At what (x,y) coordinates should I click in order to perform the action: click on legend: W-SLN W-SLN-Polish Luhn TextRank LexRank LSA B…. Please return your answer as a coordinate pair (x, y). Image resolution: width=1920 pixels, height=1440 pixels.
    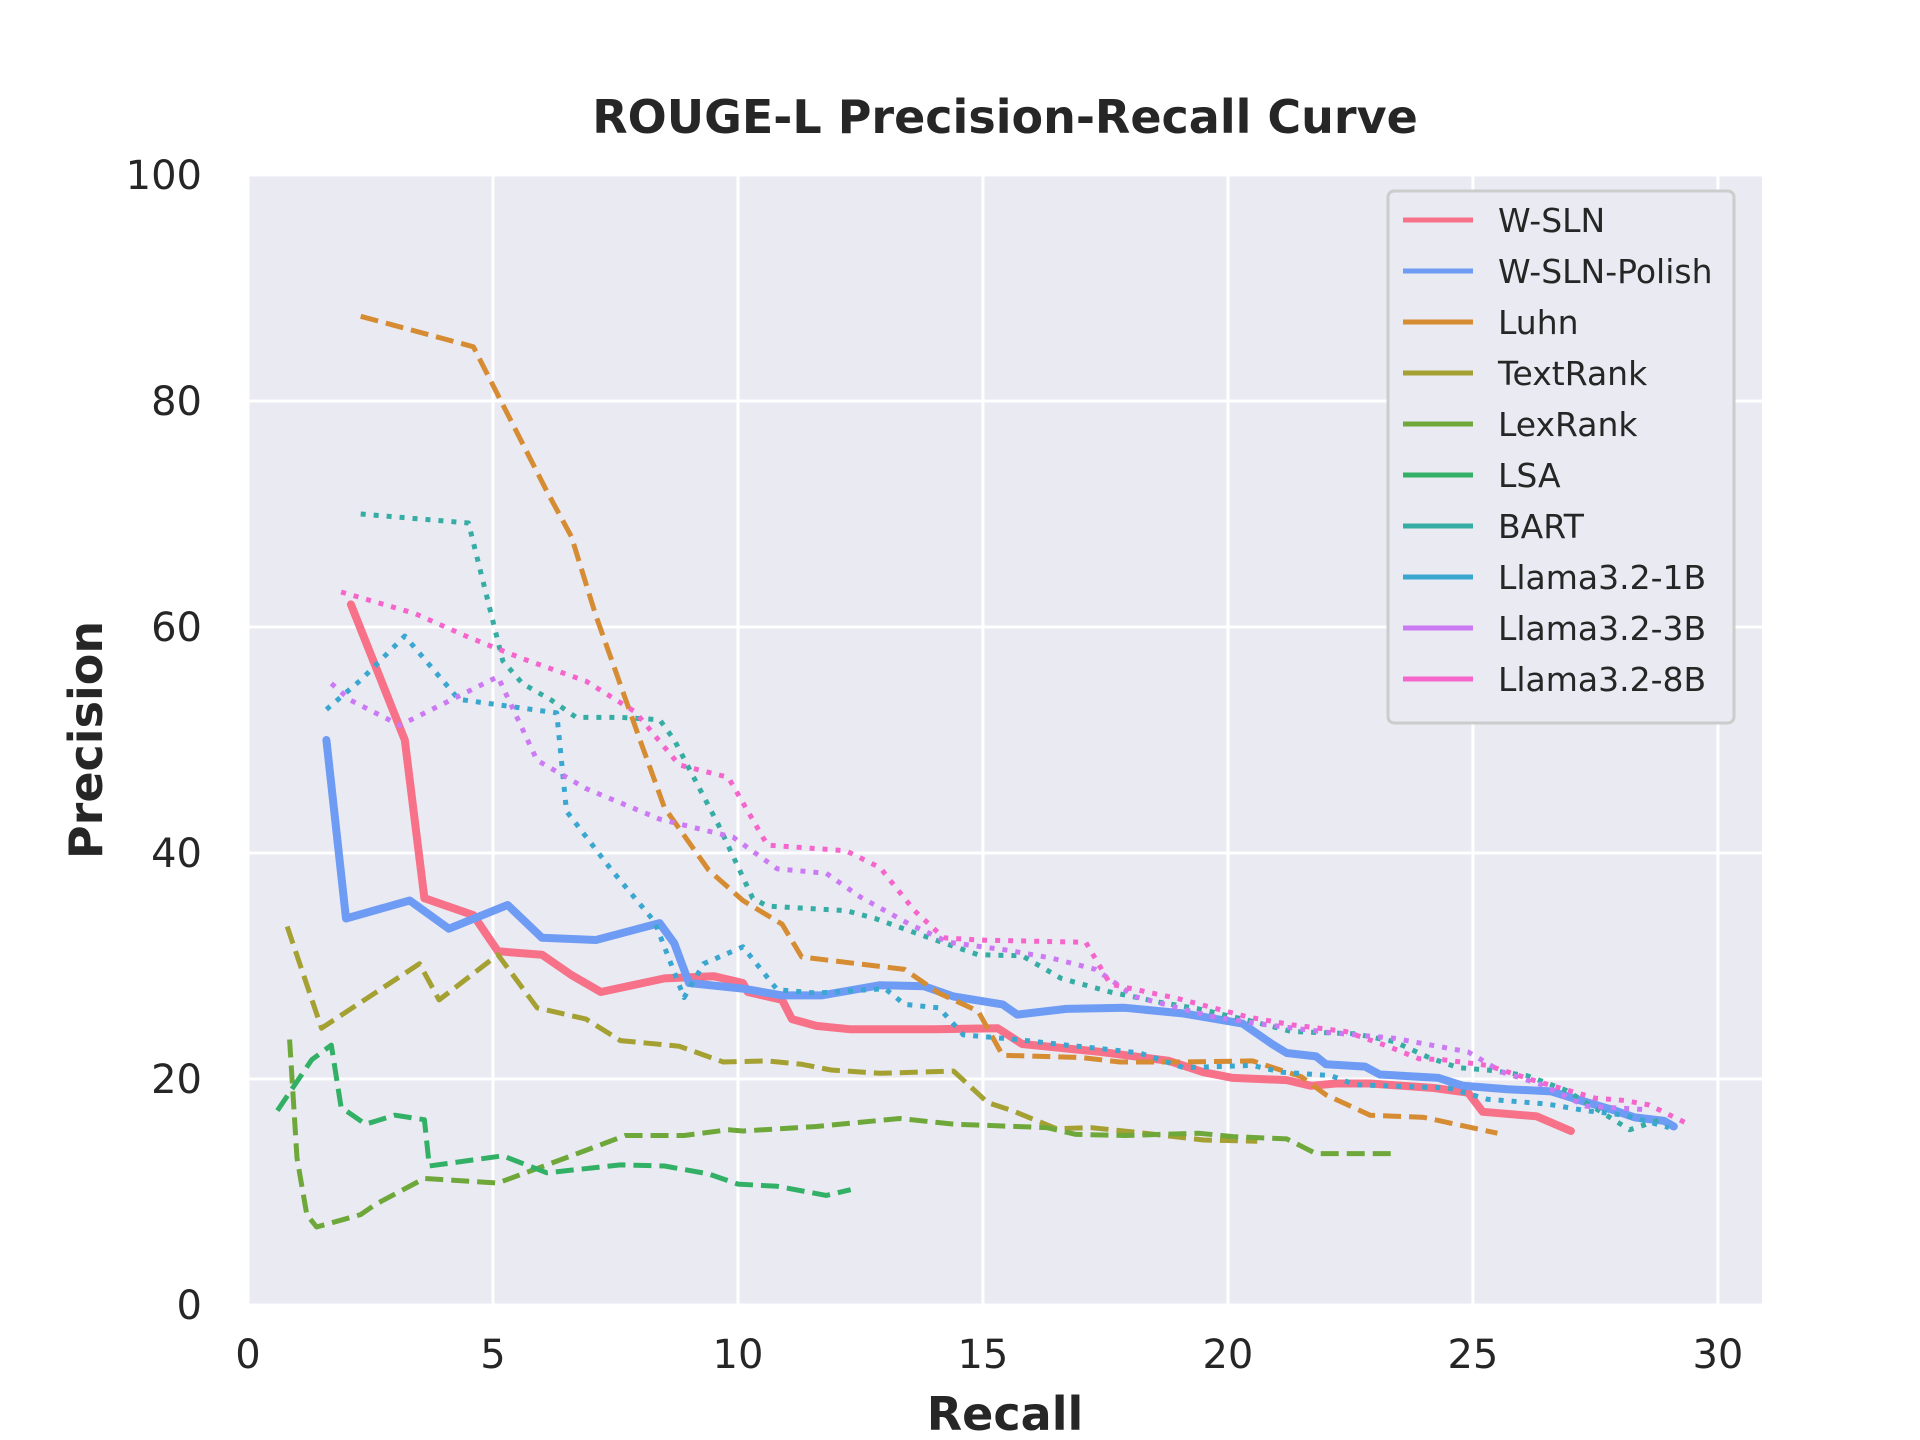
    Looking at the image, I should click on (1561, 457).